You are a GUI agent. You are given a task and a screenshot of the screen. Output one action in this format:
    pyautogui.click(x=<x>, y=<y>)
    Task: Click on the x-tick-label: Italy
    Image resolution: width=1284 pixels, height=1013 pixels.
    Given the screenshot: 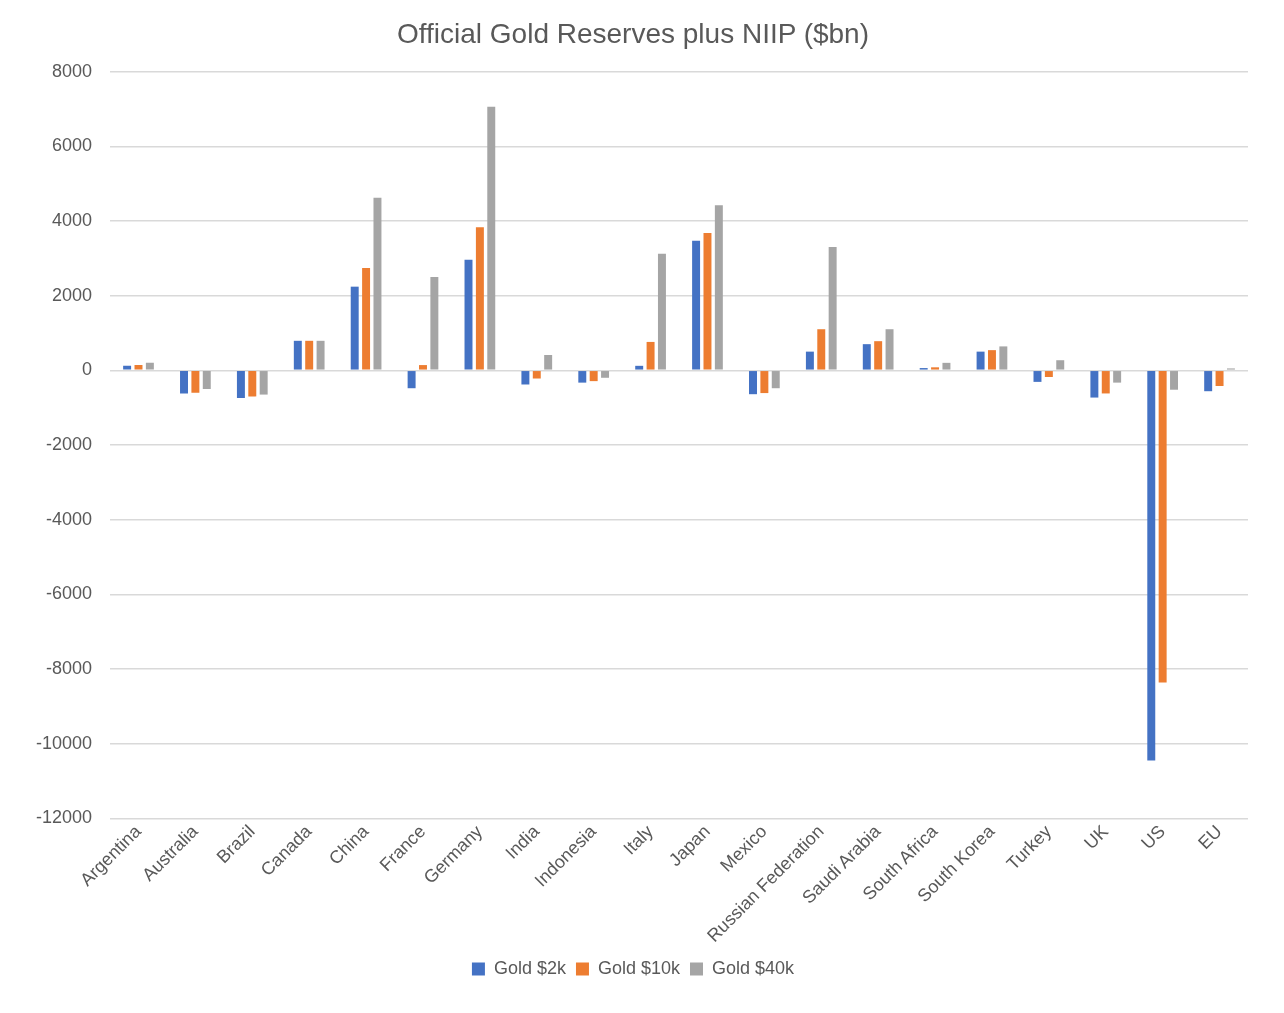 What is the action you would take?
    pyautogui.click(x=638, y=840)
    